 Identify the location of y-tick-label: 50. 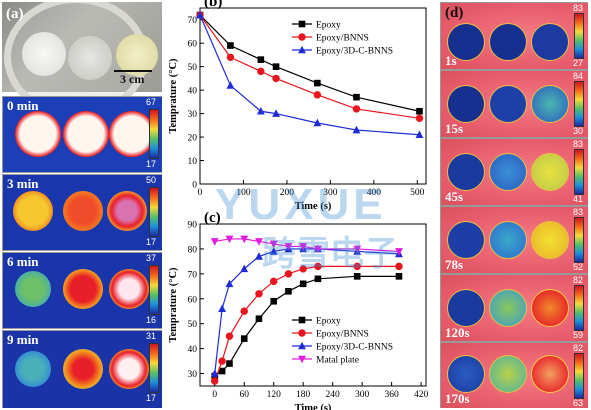
(193, 325).